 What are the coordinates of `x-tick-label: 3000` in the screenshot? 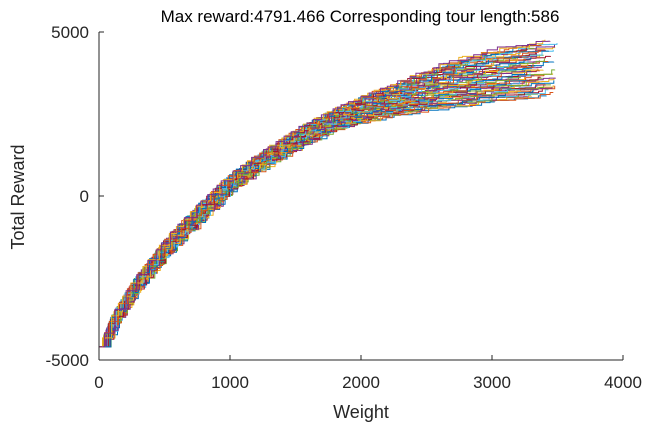 It's located at (492, 382).